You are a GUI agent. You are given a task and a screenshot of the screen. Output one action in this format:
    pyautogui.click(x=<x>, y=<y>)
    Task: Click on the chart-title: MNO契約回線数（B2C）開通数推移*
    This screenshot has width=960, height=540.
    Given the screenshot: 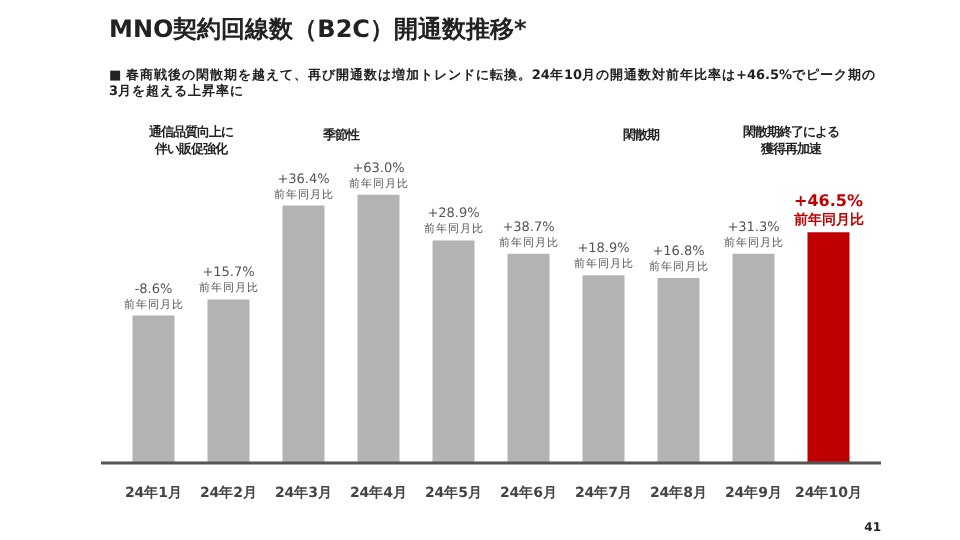 What is the action you would take?
    pyautogui.click(x=318, y=29)
    